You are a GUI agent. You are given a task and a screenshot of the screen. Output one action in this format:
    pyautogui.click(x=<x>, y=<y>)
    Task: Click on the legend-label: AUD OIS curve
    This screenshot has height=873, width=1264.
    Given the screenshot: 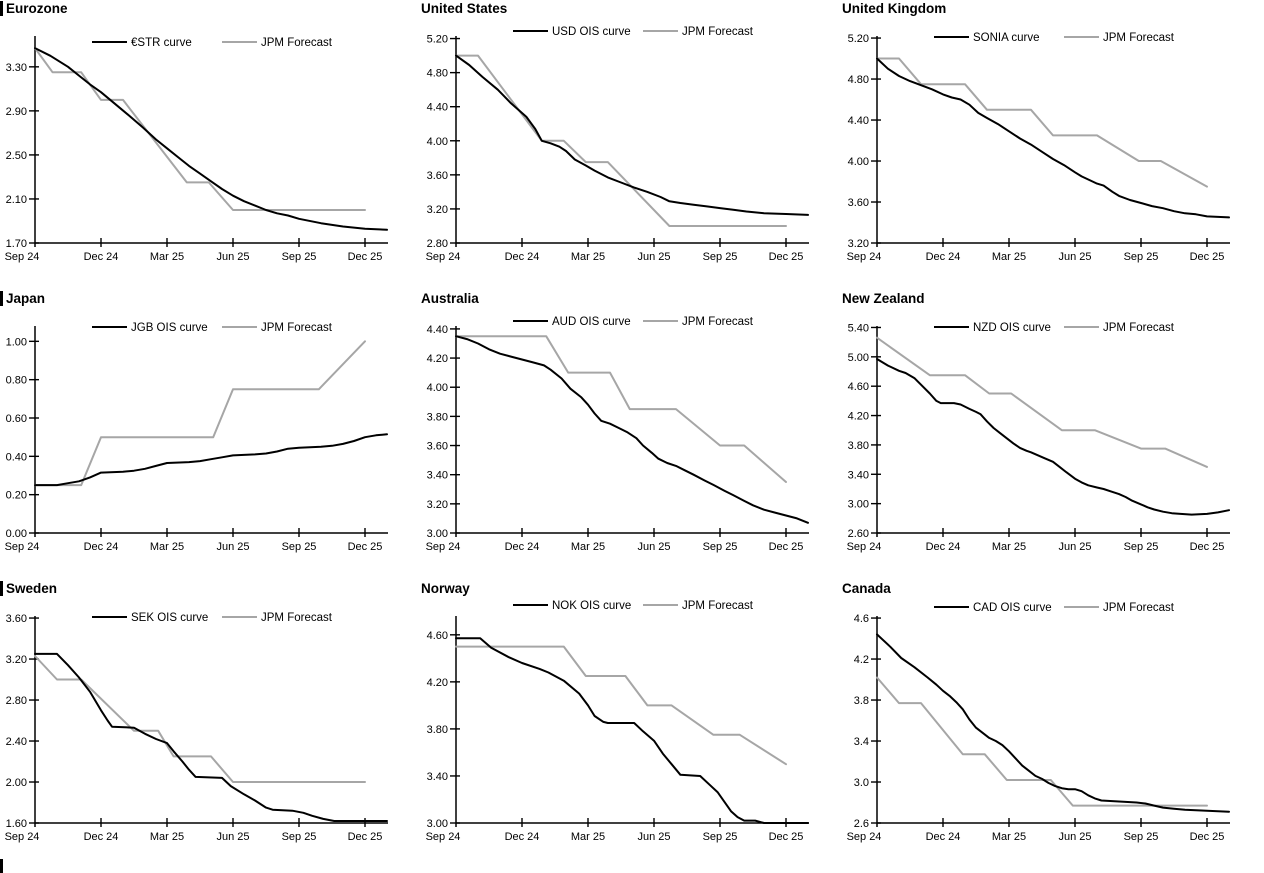 What is the action you would take?
    pyautogui.click(x=591, y=322)
    